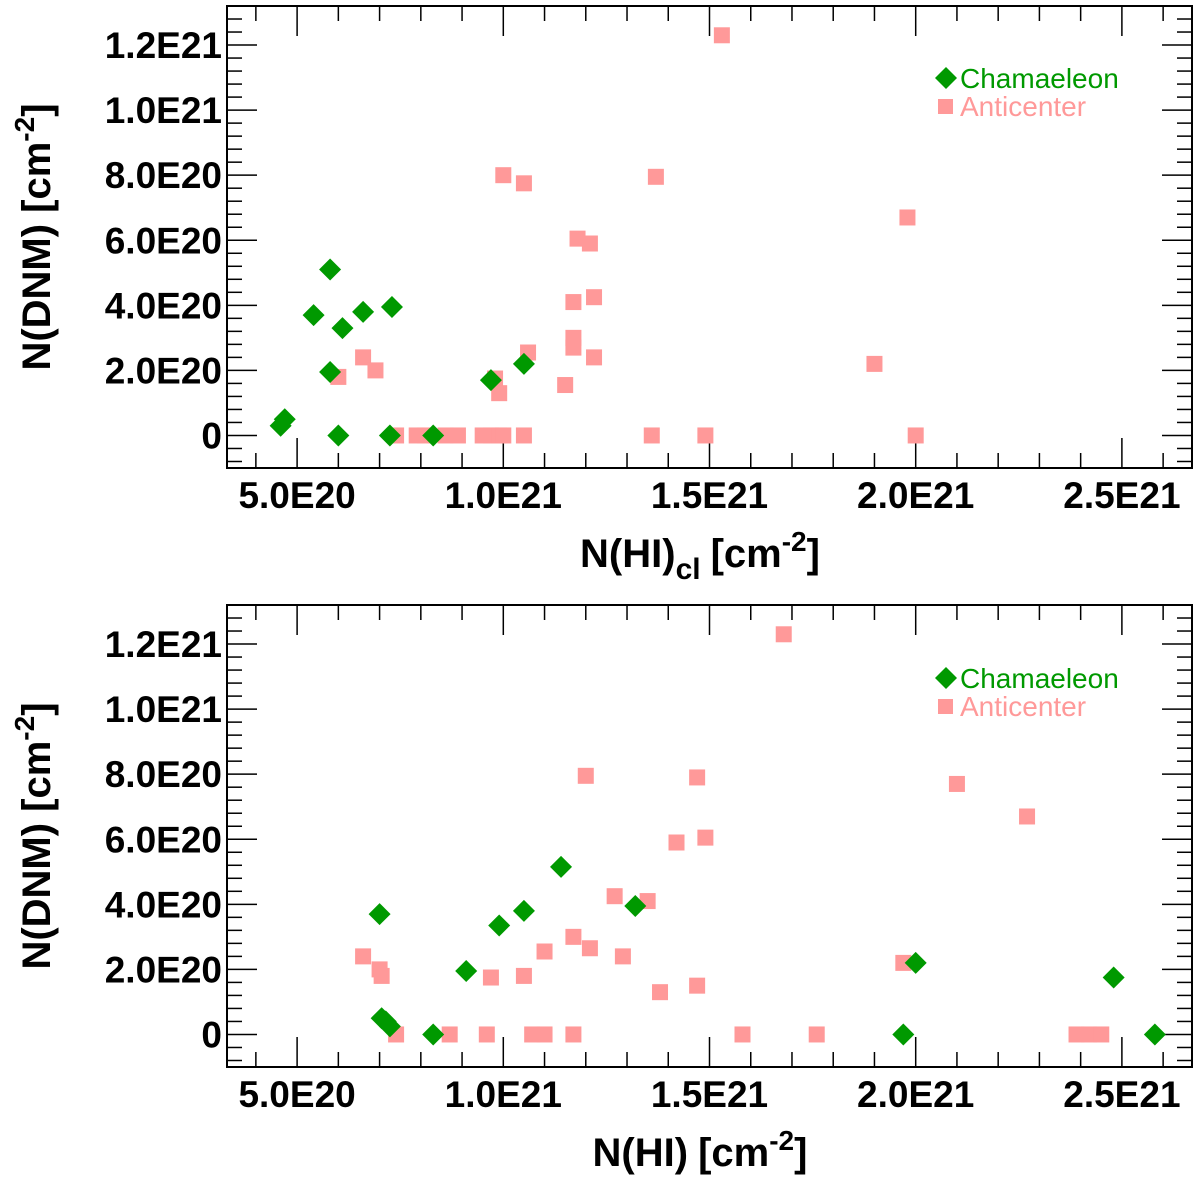  I want to click on x-axis-title: N(HI) [cm-2], so click(700, 1150).